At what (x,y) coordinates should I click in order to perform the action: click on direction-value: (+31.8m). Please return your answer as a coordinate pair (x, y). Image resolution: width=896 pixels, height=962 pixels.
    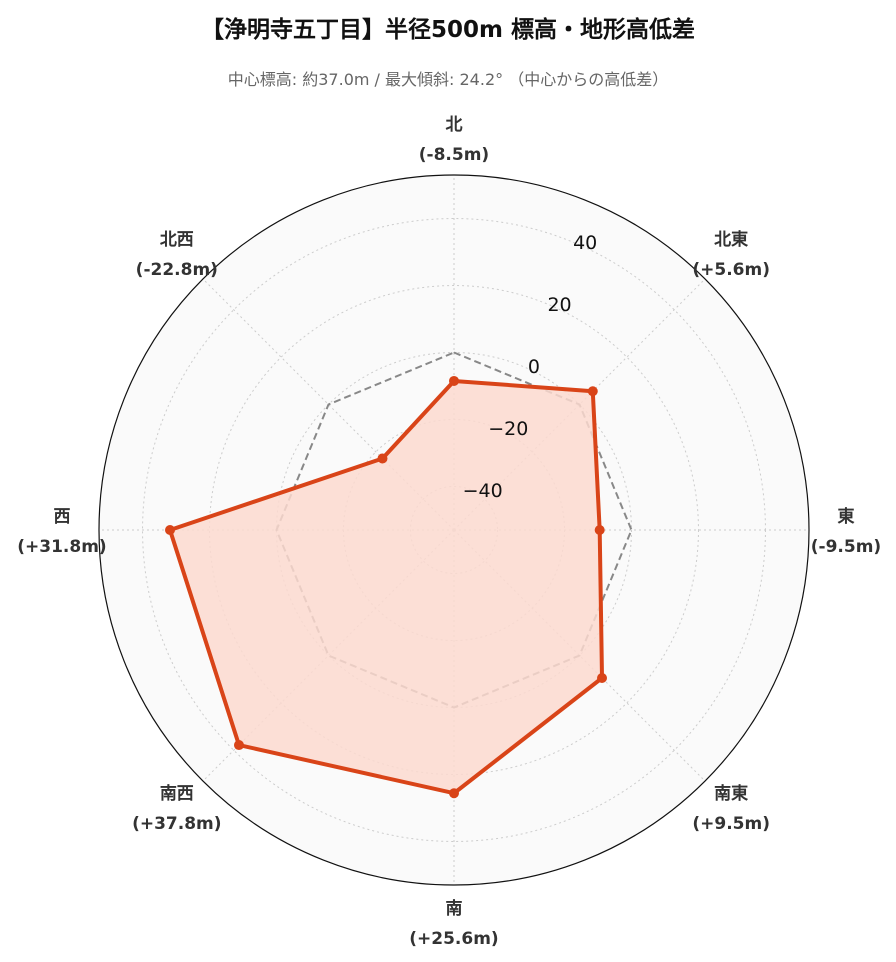
    Looking at the image, I should click on (61, 547).